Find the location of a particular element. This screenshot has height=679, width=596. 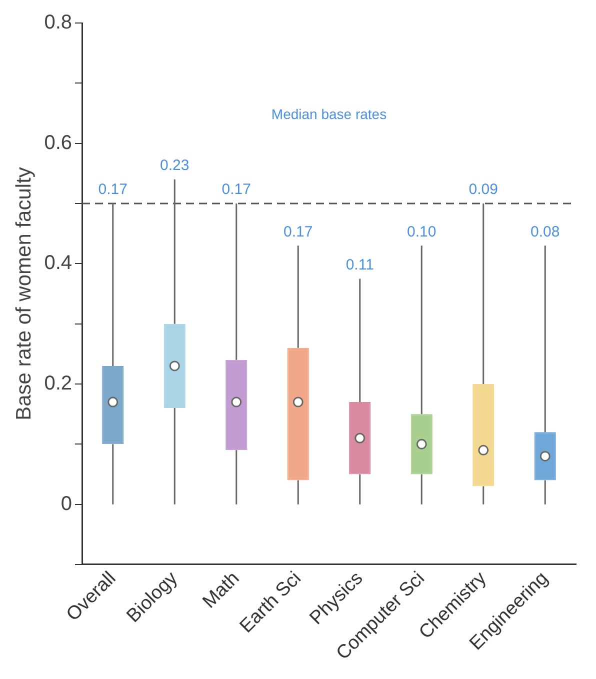

text: 0.23 is located at coordinates (175, 165).